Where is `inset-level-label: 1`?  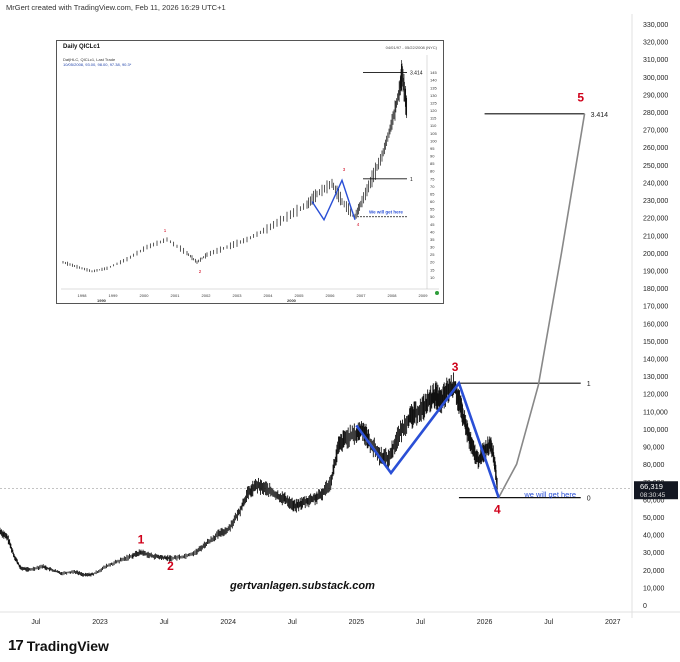 inset-level-label: 1 is located at coordinates (411, 180).